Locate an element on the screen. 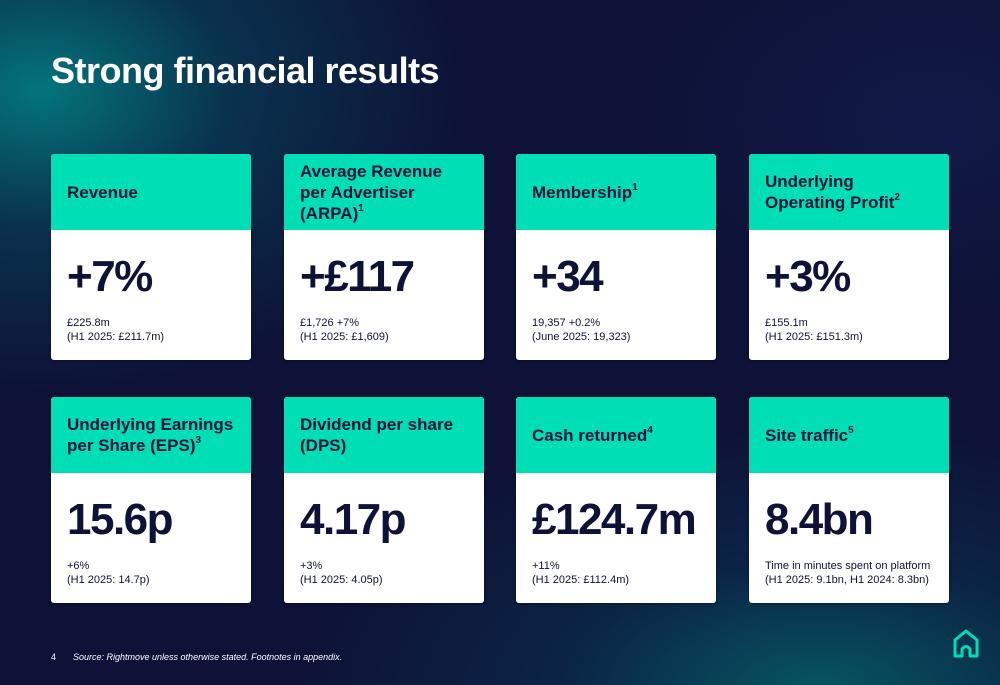 This screenshot has height=685, width=1000. card-label: Membership1 is located at coordinates (585, 191).